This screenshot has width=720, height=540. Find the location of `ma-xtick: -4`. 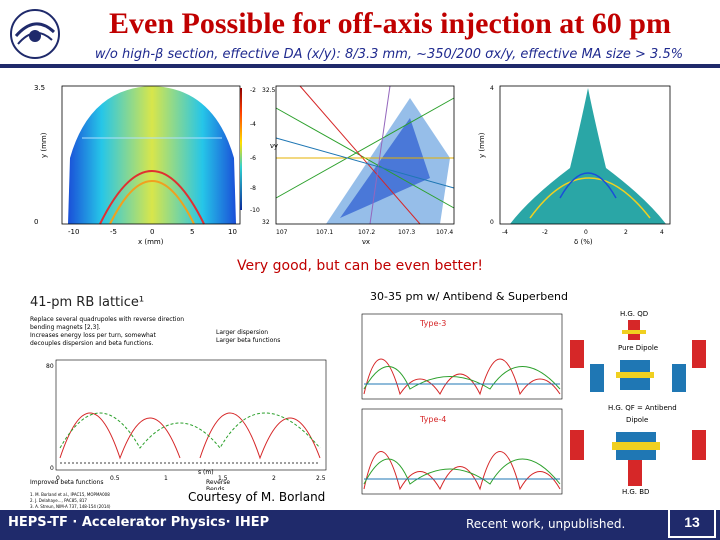

ma-xtick: -4 is located at coordinates (505, 232).